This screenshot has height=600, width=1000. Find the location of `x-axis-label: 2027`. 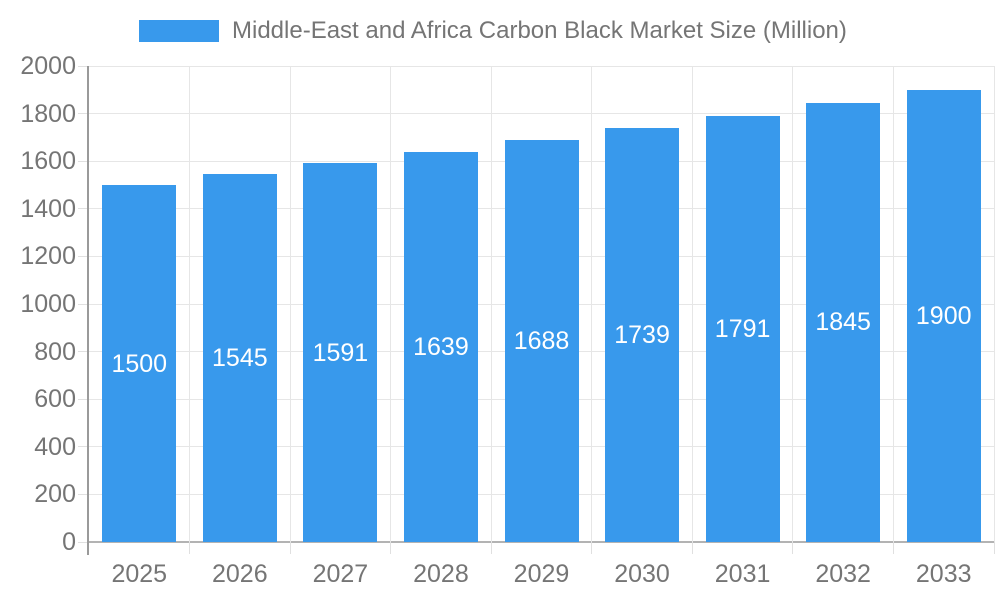

x-axis-label: 2027 is located at coordinates (340, 574).